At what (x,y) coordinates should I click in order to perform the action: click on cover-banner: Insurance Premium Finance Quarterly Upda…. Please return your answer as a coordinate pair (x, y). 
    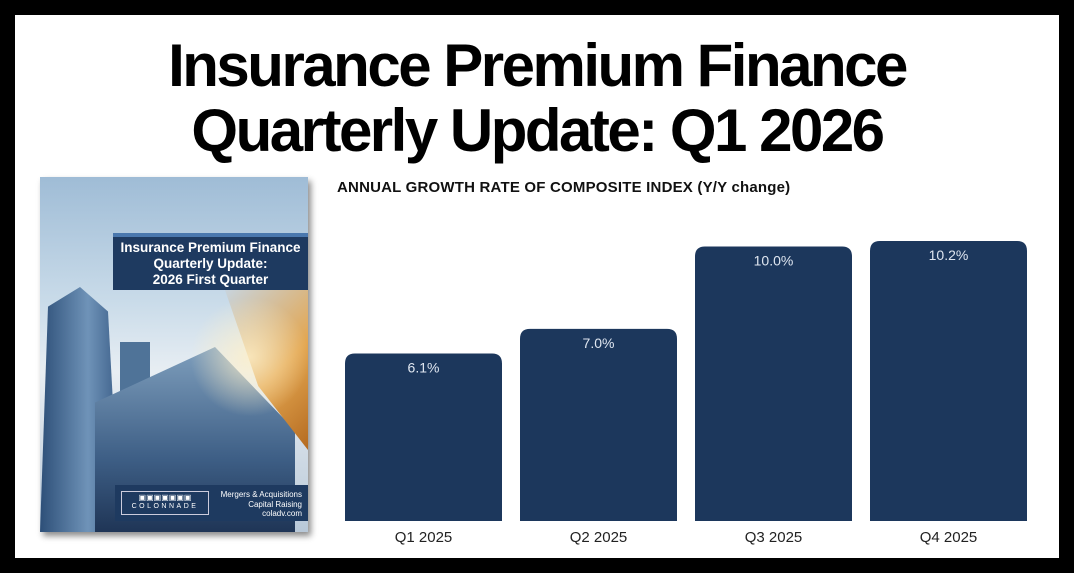
    Looking at the image, I should click on (210, 261).